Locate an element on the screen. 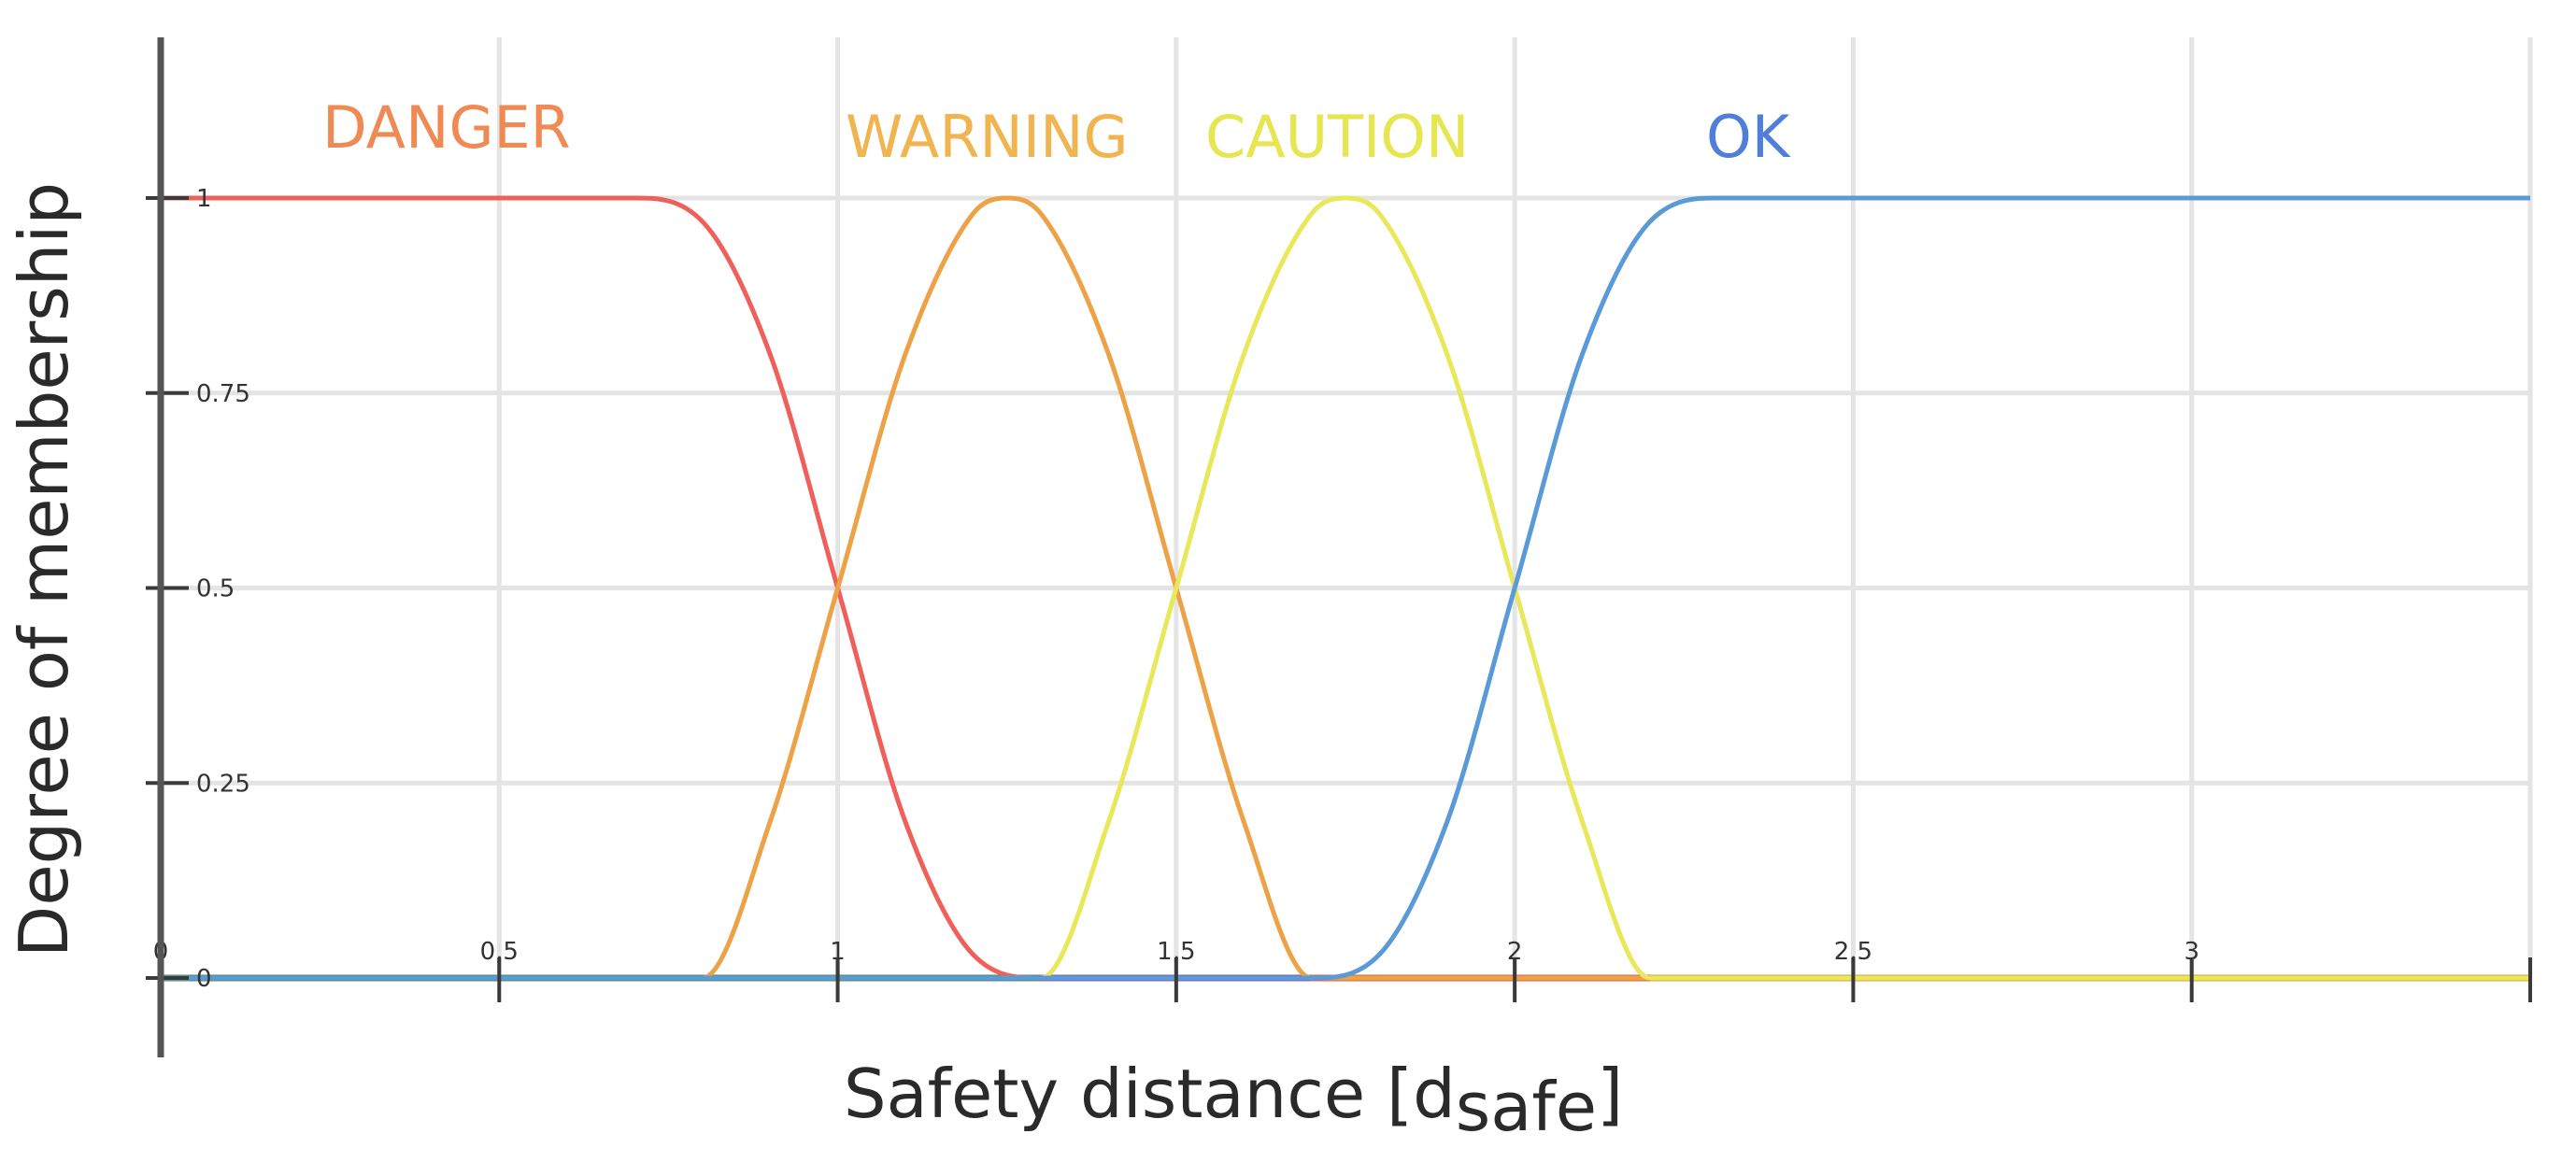 The width and height of the screenshot is (2576, 1162). x-tick-label: 3 is located at coordinates (2191, 952).